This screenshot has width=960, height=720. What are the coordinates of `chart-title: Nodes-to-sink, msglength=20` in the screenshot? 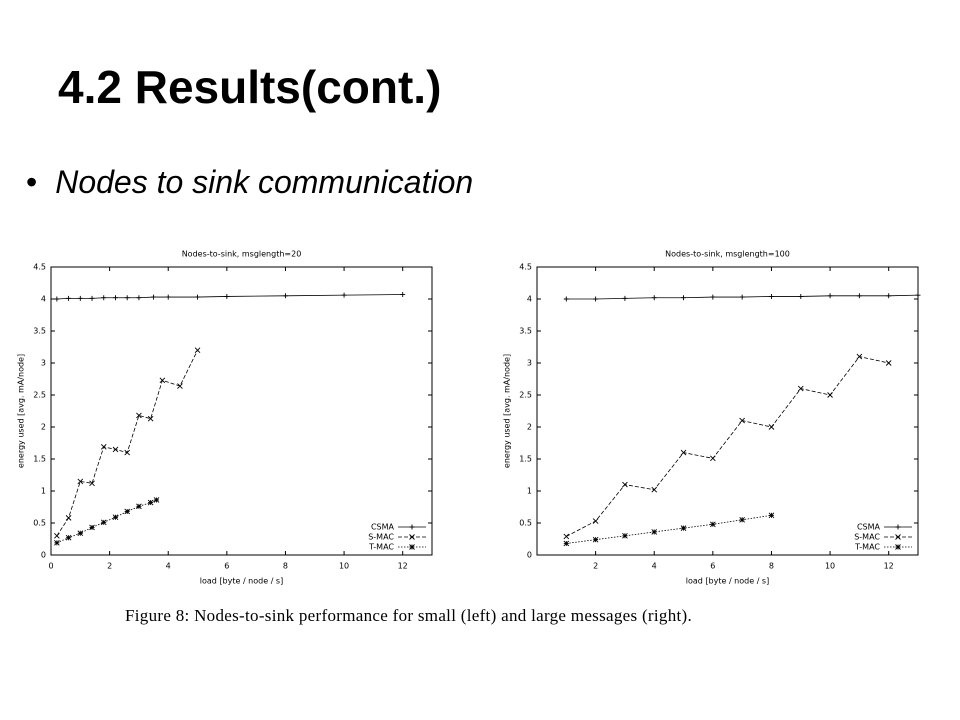 It's located at (242, 254).